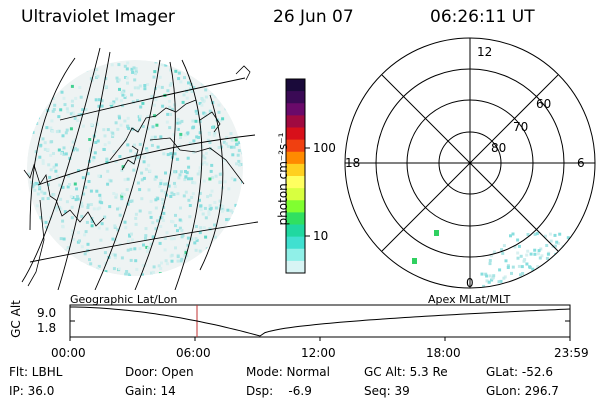 The height and width of the screenshot is (400, 600). What do you see at coordinates (519, 372) in the screenshot?
I see `info-glat: GLat: -52.6` at bounding box center [519, 372].